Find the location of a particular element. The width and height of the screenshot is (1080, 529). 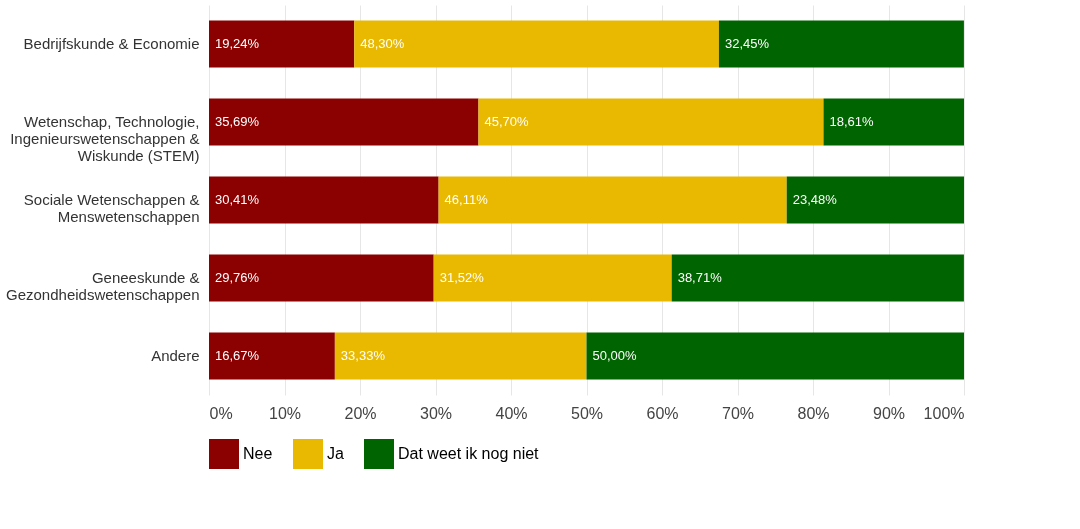

x-tick-label: 80% is located at coordinates (813, 413).